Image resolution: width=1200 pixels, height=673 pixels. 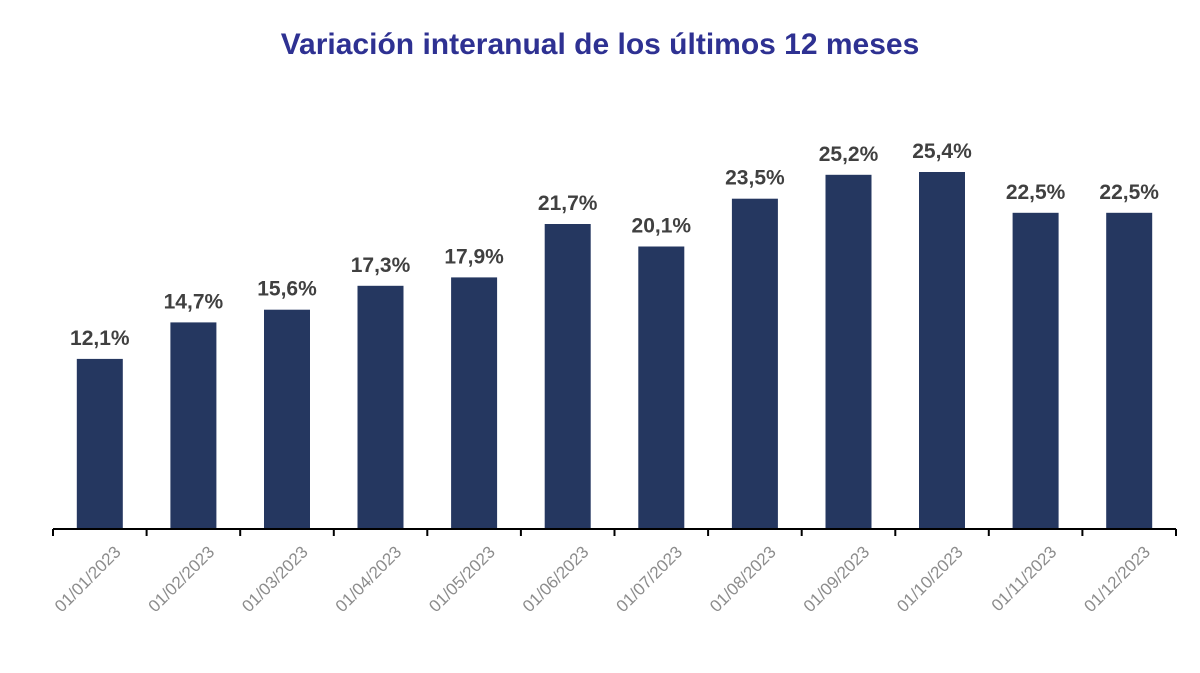 What do you see at coordinates (614, 532) in the screenshot?
I see `x-axis` at bounding box center [614, 532].